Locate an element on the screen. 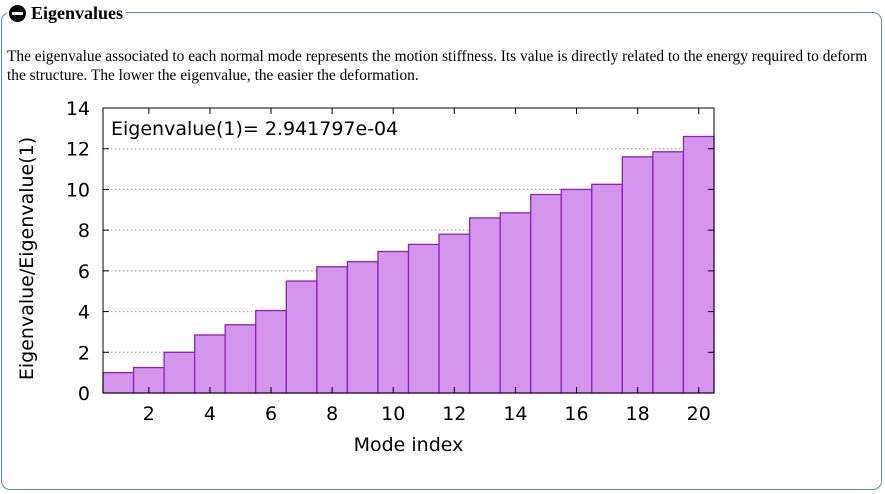 The image size is (885, 494). x-tick-label-4: 4 is located at coordinates (210, 414).